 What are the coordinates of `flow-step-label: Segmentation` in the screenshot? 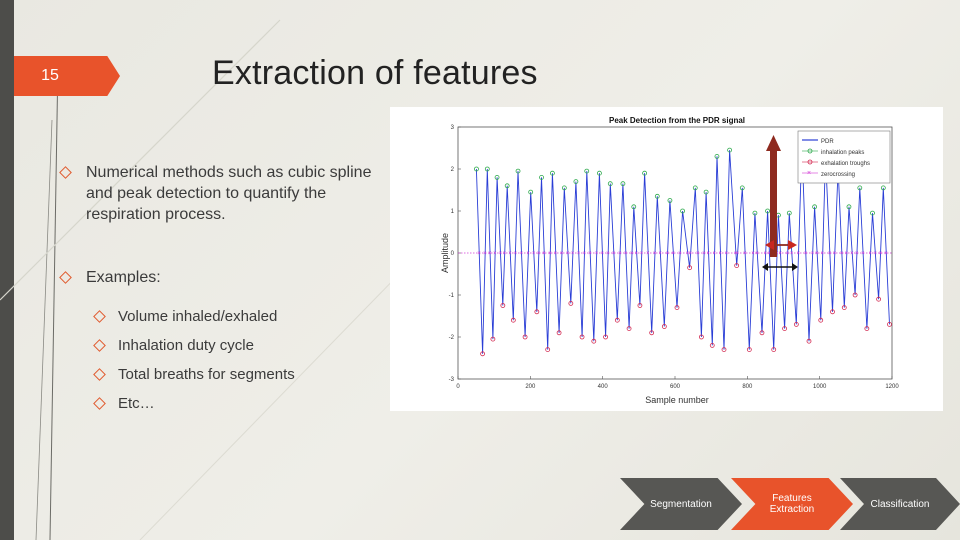 It's located at (681, 504).